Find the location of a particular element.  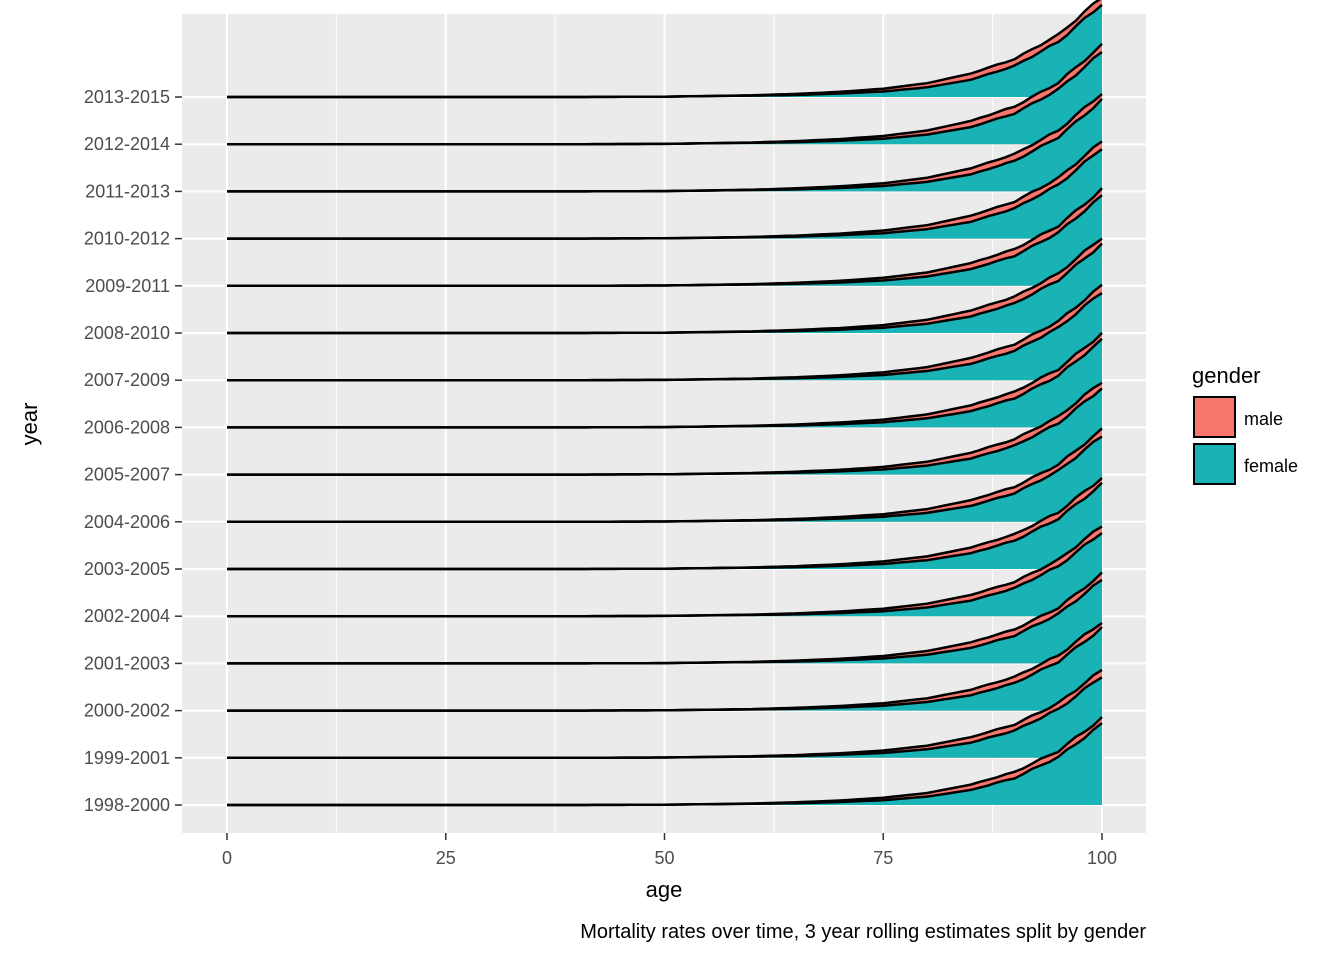

legend-swatch-female is located at coordinates (1214, 464).